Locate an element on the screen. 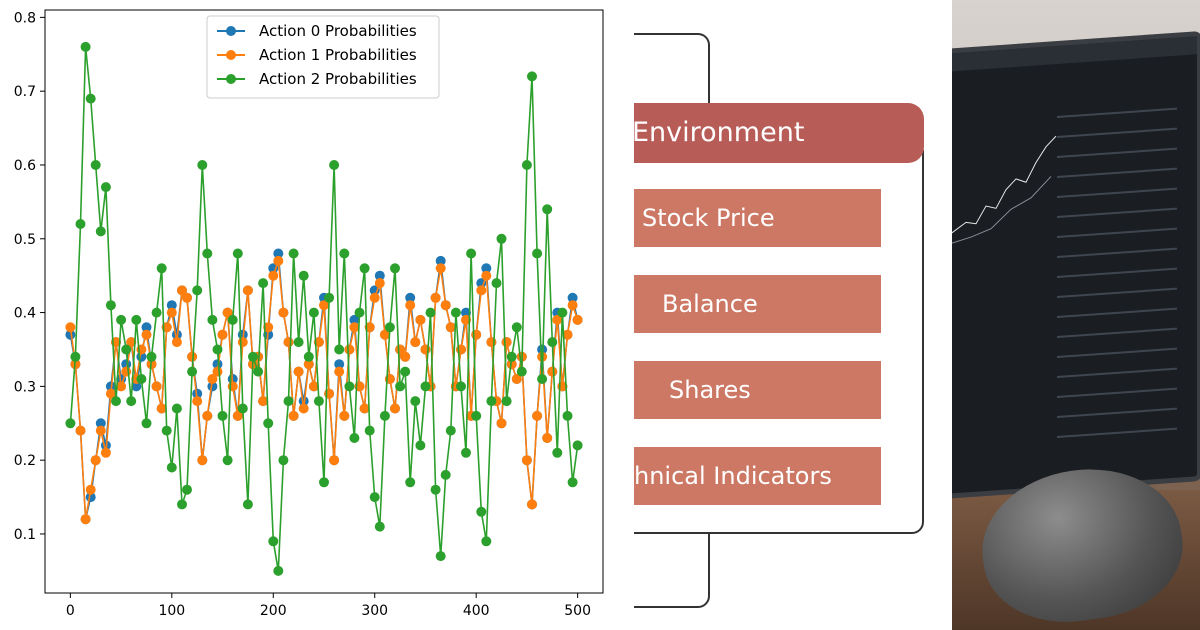  x-tick-label: 0 is located at coordinates (70, 611).